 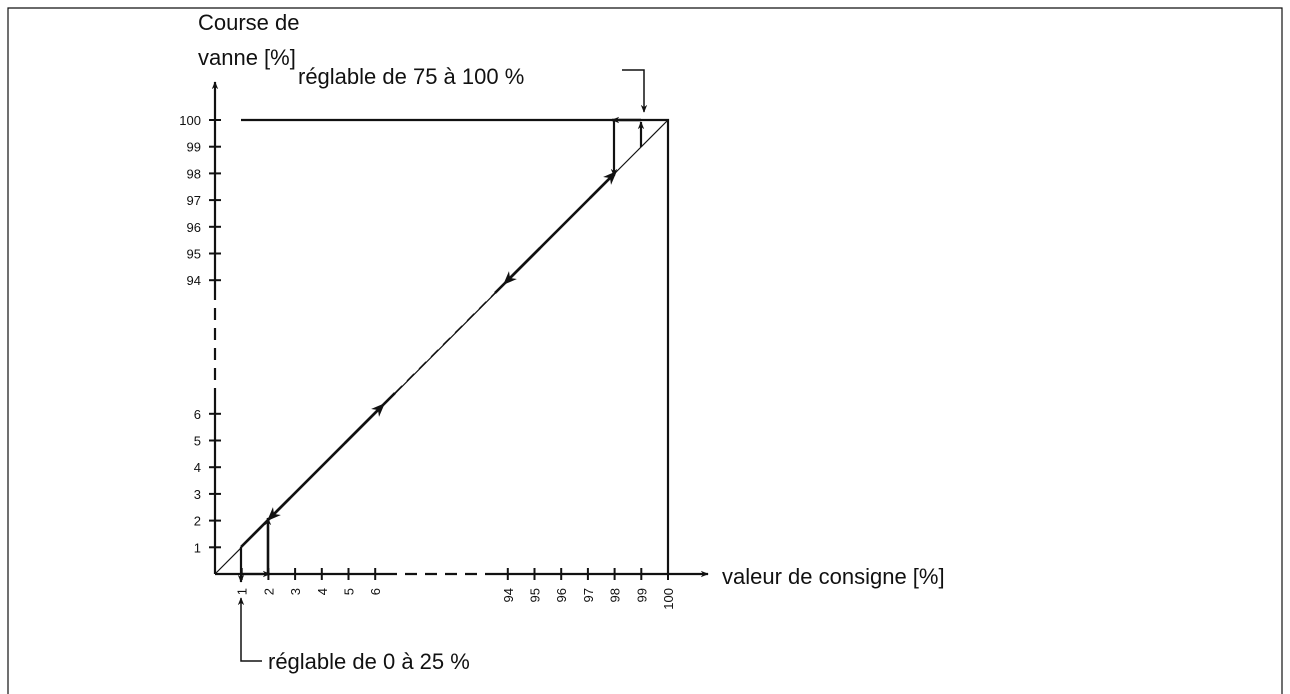 What do you see at coordinates (194, 147) in the screenshot?
I see `y-tick-label: 99` at bounding box center [194, 147].